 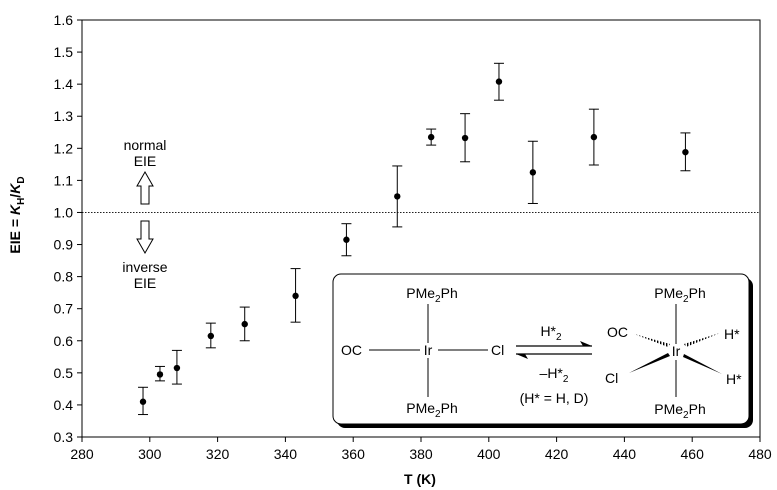 What do you see at coordinates (351, 350) in the screenshot?
I see `left-oc: OC` at bounding box center [351, 350].